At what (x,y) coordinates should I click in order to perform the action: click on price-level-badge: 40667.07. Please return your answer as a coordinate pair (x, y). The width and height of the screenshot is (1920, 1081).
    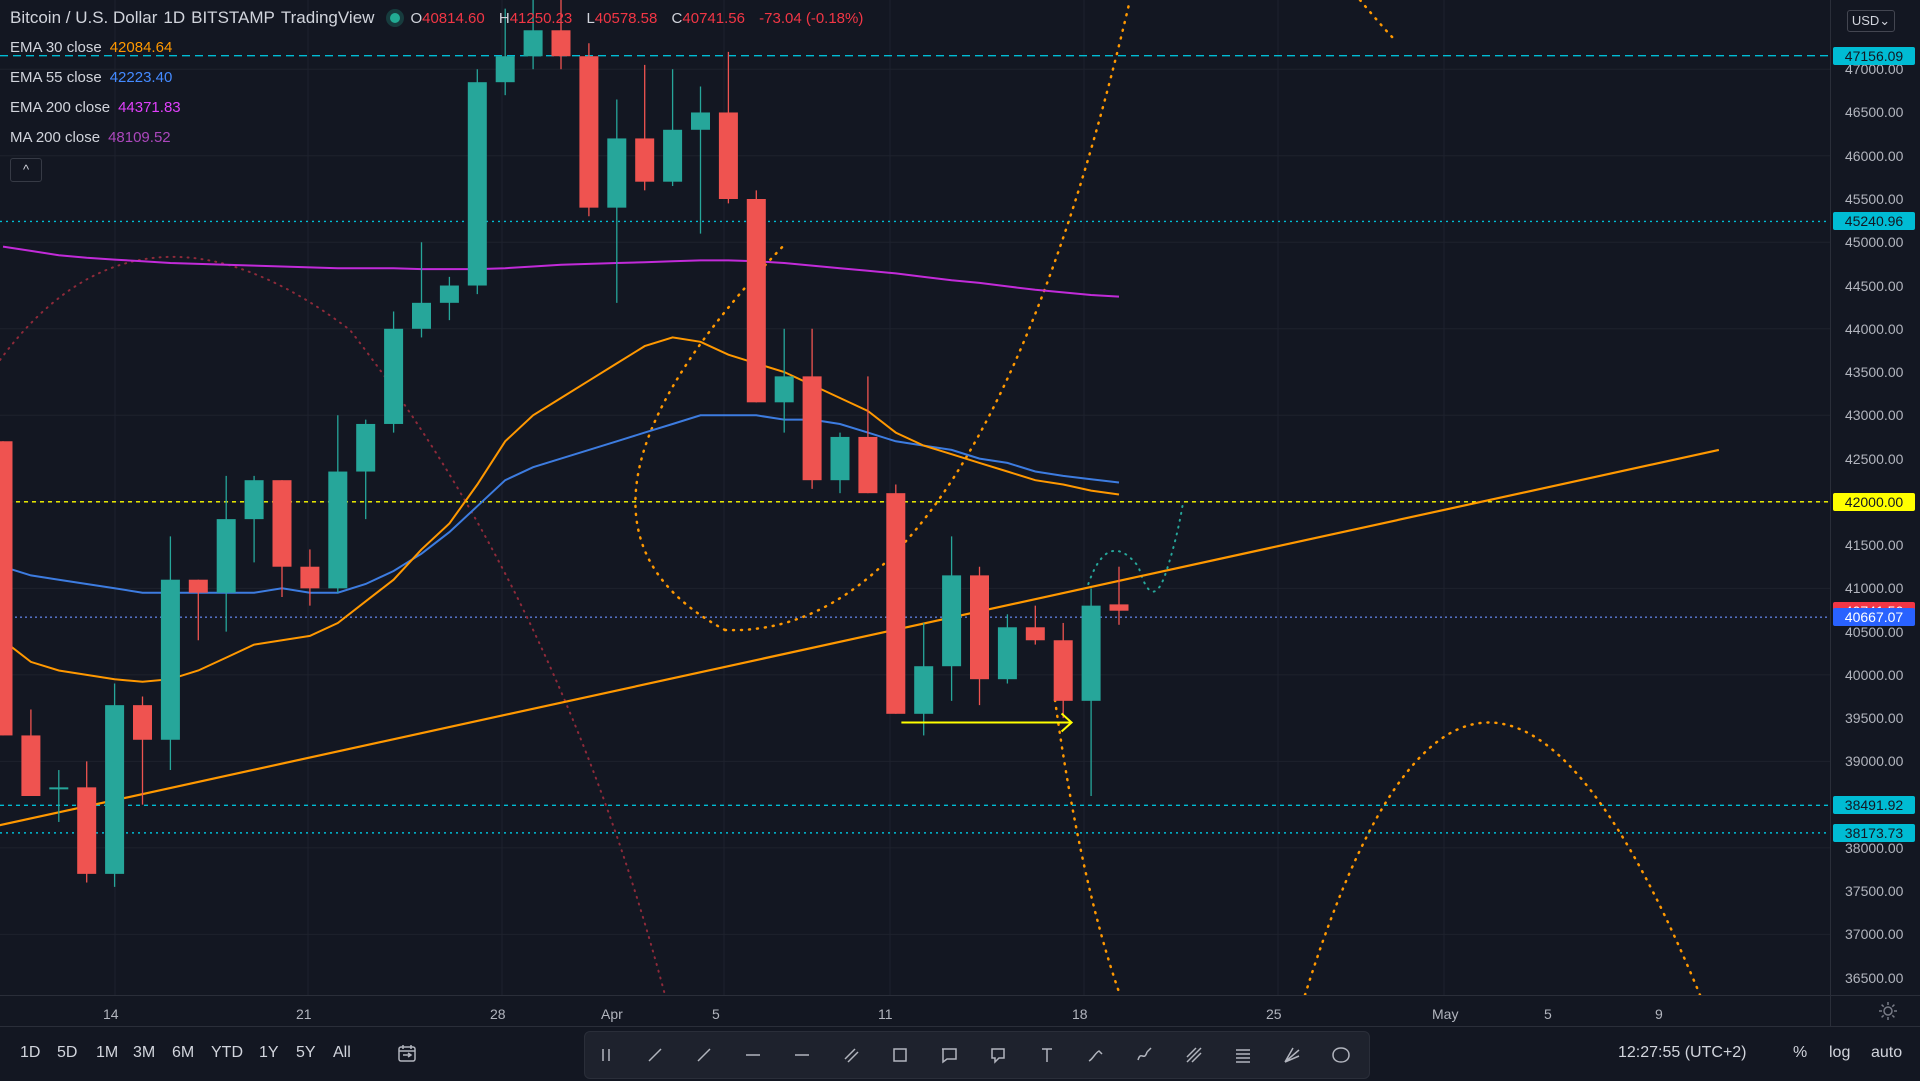
    Looking at the image, I should click on (1874, 617).